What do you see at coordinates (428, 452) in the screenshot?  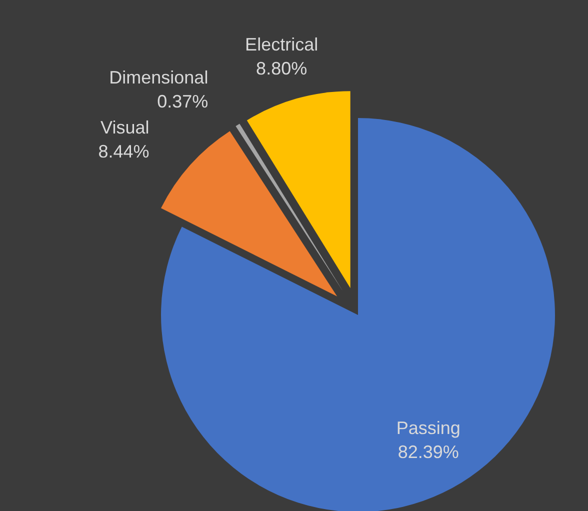 I see `data-label: 82.39%` at bounding box center [428, 452].